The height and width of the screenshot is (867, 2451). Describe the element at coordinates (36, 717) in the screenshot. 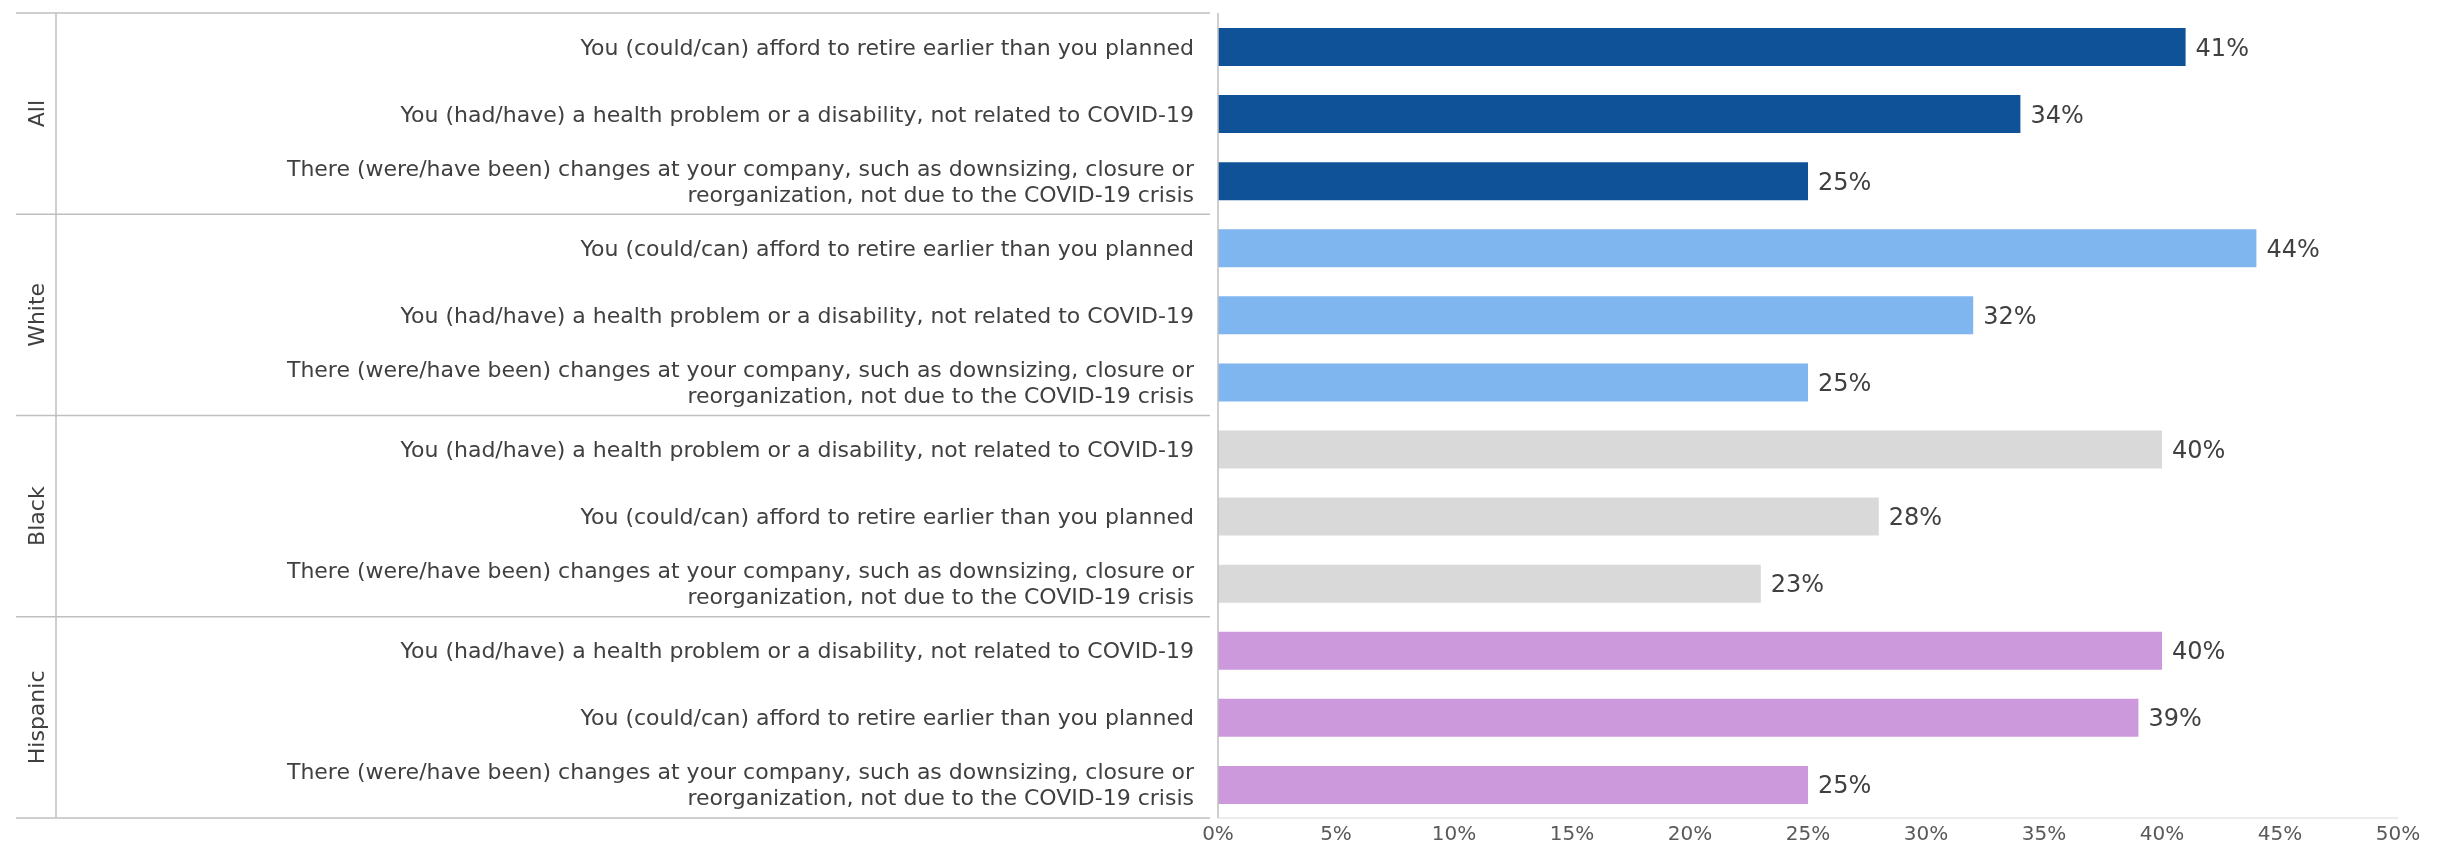

I see `text: Hispanic` at that location.